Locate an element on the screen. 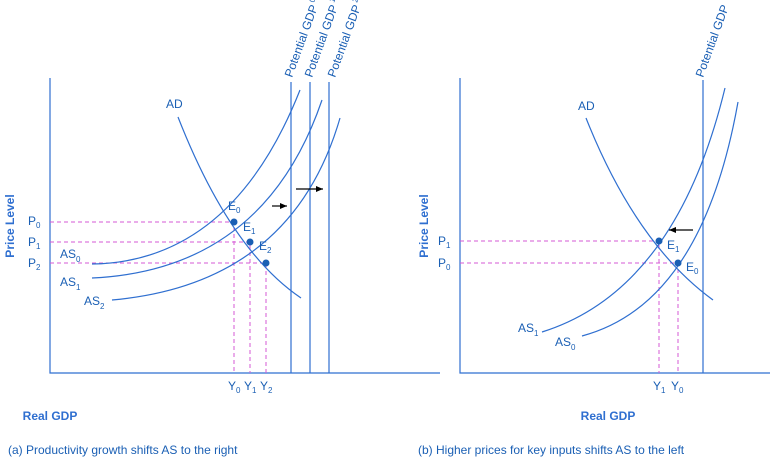 The width and height of the screenshot is (780, 465). panel-b-as1-curve is located at coordinates (633, 210).